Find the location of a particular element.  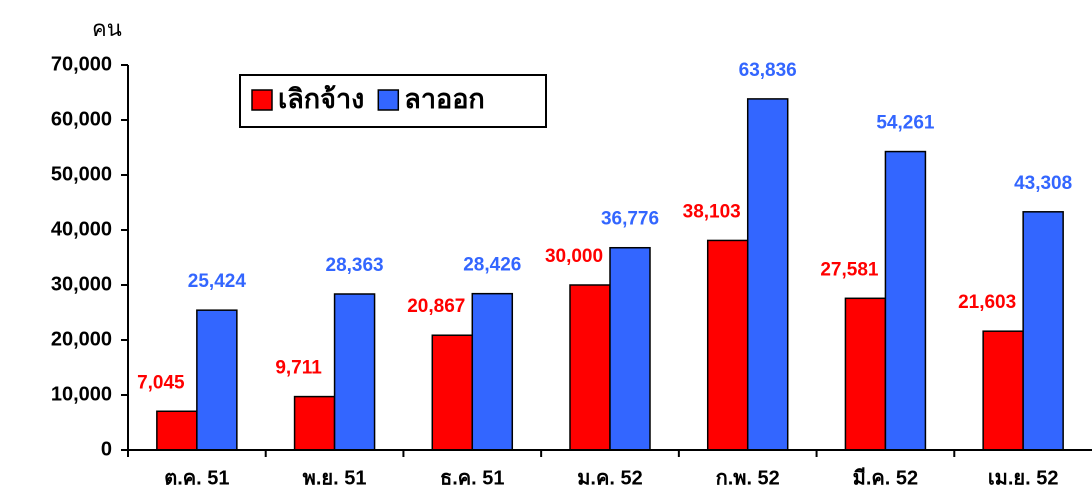

x-tick-label: เม.ย. 52 is located at coordinates (1023, 478).